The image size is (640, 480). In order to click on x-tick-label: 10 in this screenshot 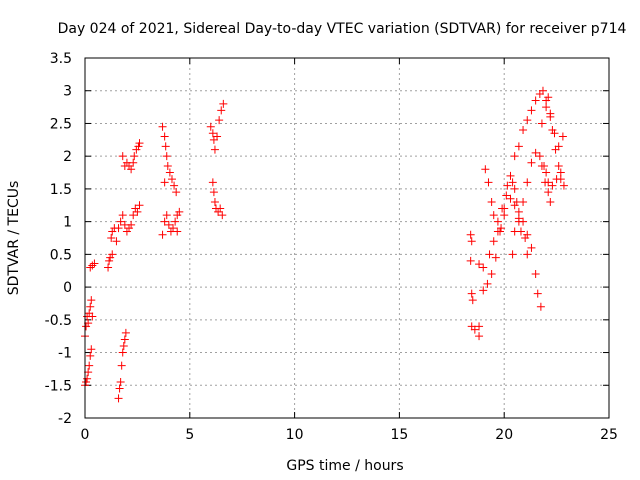, I will do `click(295, 435)`.